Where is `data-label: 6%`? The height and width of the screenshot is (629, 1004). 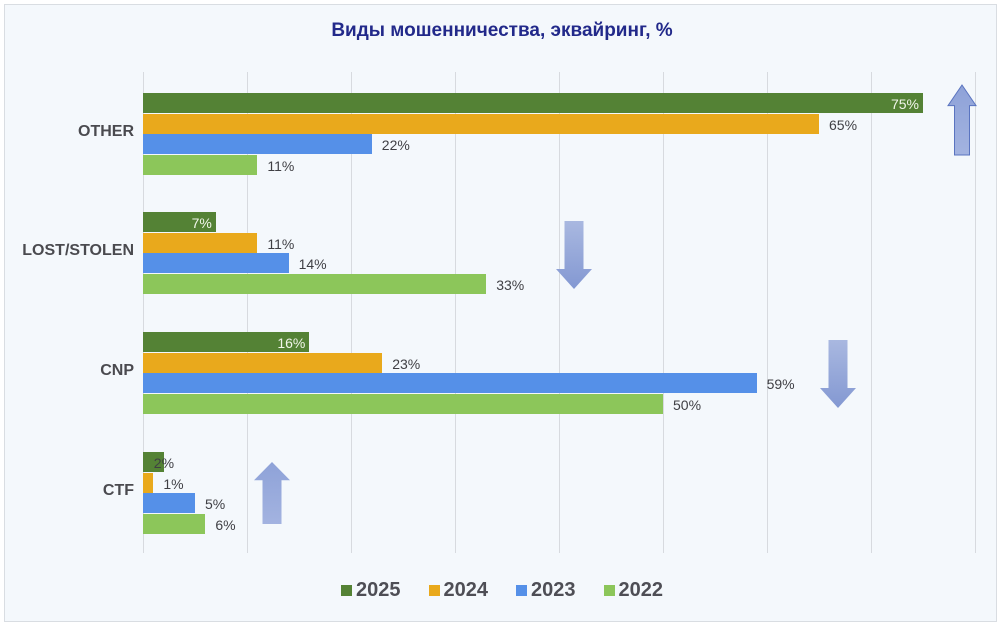 data-label: 6% is located at coordinates (225, 524).